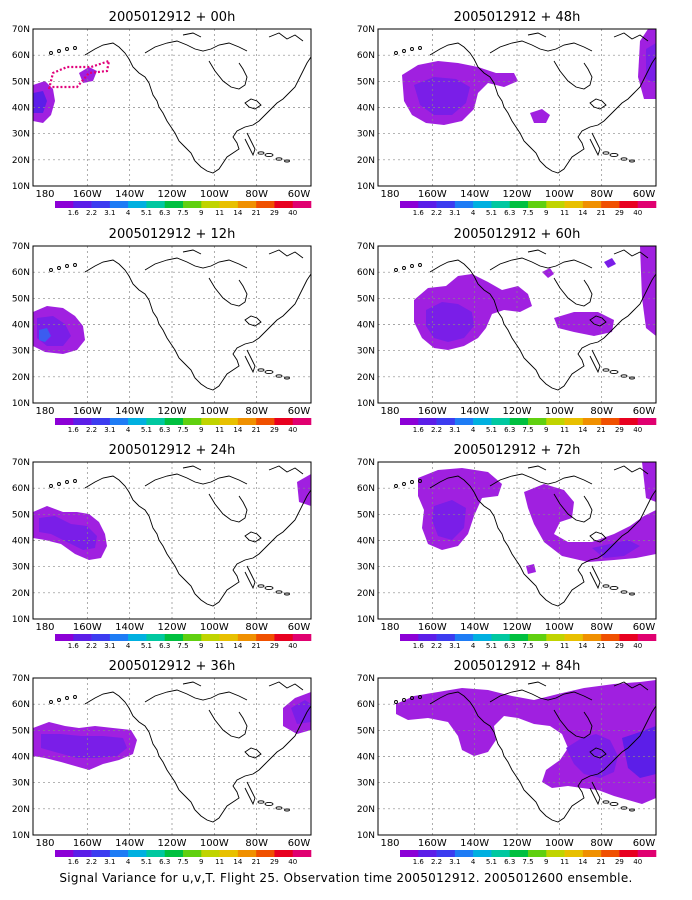 The width and height of the screenshot is (692, 900). I want to click on lat-tick-label: 50N, so click(21, 731).